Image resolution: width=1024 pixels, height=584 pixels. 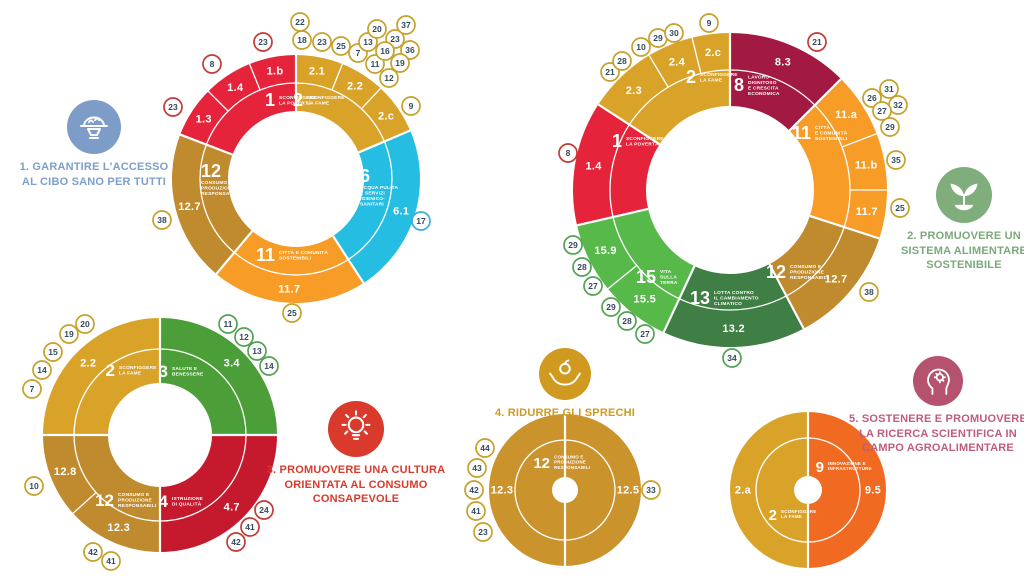 What do you see at coordinates (873, 491) in the screenshot?
I see `target-label: 9.5` at bounding box center [873, 491].